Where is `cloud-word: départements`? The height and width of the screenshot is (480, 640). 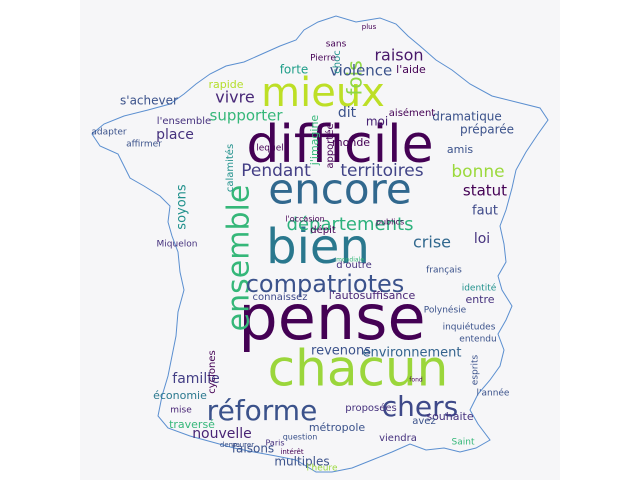
cloud-word: départements is located at coordinates (350, 224).